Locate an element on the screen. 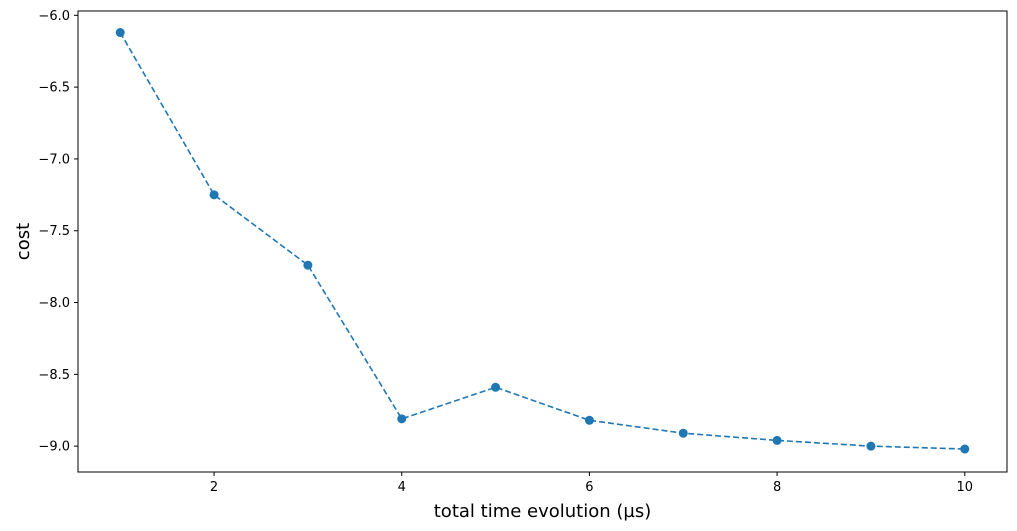 The height and width of the screenshot is (531, 1017). y-axis-ticks: −6.0 −6.5 −7.0 −7.5 −8.0 −8.5 −9.0 is located at coordinates (58, 232).